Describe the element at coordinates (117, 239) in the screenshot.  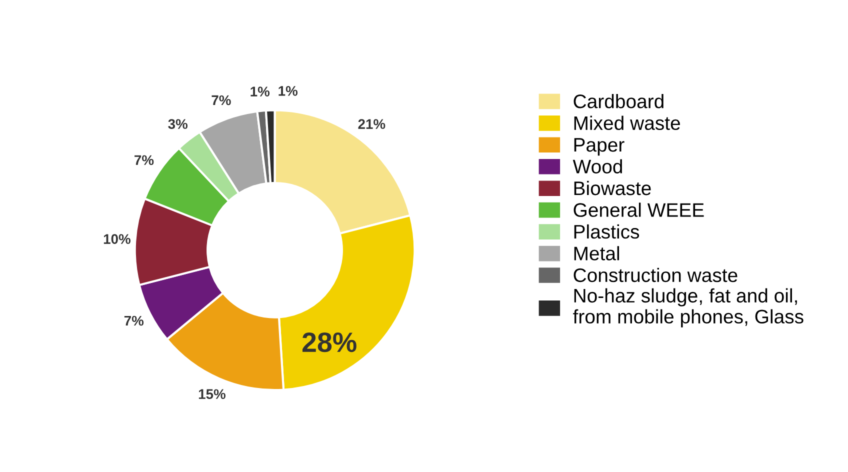
I see `data-label: 10%` at that location.